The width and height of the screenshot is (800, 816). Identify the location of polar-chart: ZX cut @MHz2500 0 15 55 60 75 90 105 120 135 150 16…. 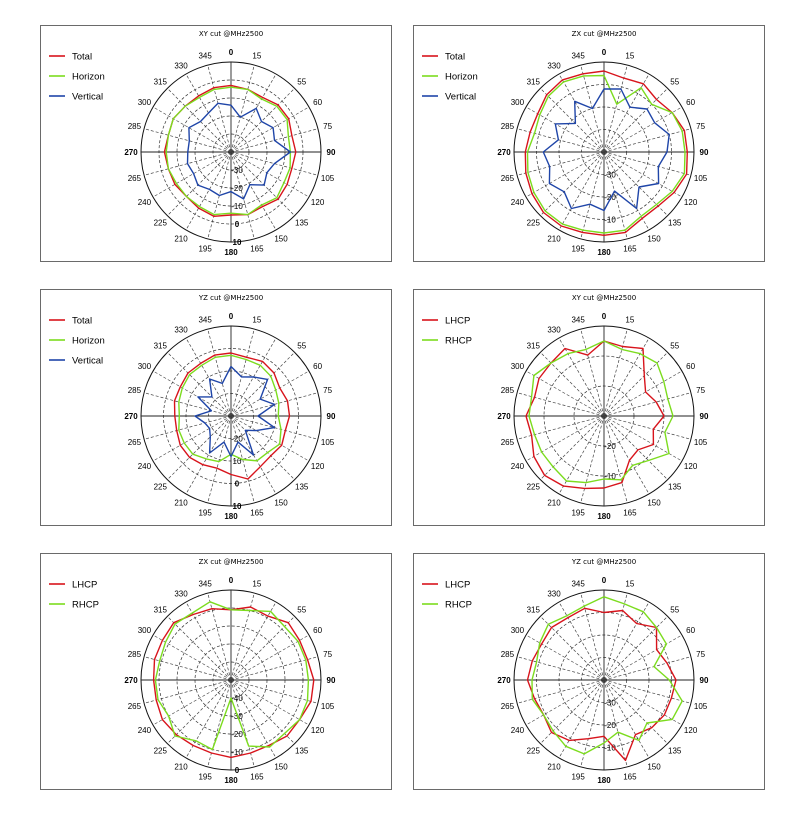
(565, 143).